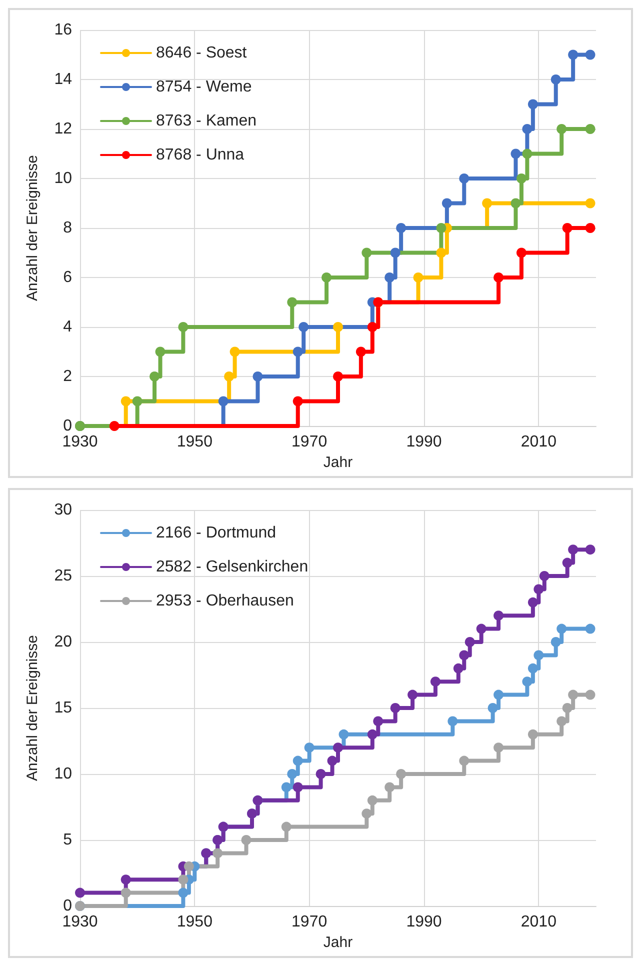 This screenshot has height=975, width=643. I want to click on y-tick-label: 20, so click(63, 642).